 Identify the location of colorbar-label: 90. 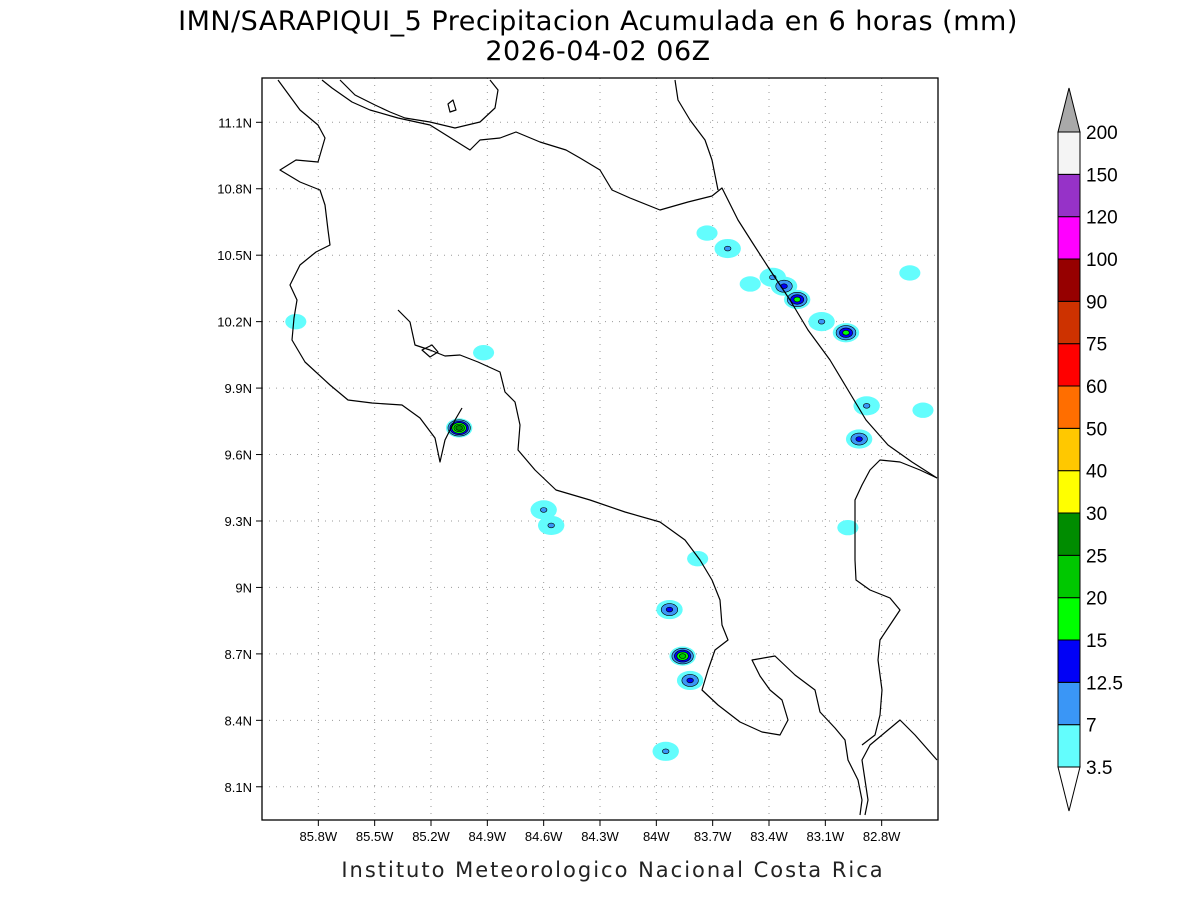
(1096, 302).